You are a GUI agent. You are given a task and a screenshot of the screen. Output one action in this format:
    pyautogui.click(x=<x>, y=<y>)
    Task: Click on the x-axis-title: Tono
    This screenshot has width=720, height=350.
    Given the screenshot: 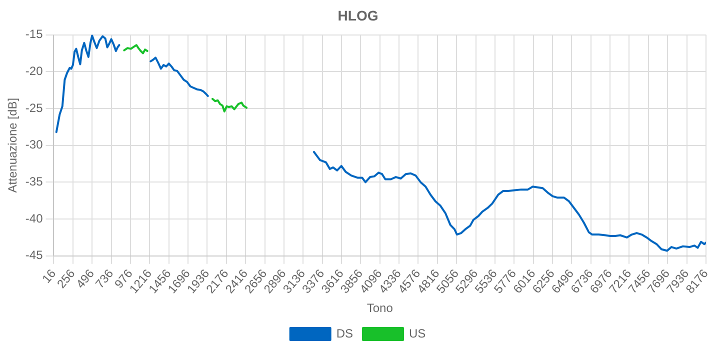 What is the action you would take?
    pyautogui.click(x=380, y=308)
    